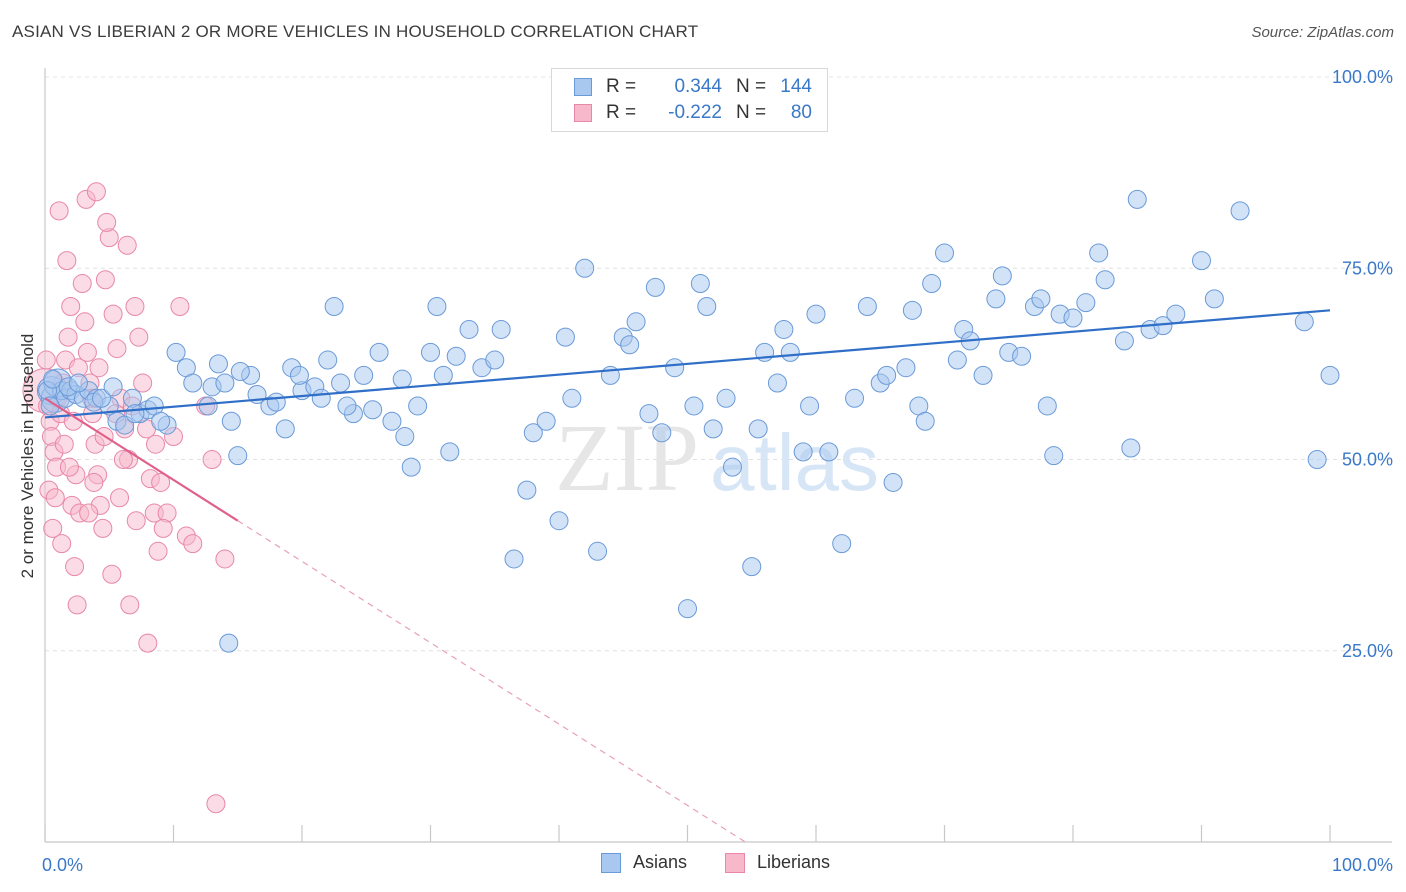 The image size is (1406, 892). I want to click on legend-r-value: 0.344, so click(698, 86).